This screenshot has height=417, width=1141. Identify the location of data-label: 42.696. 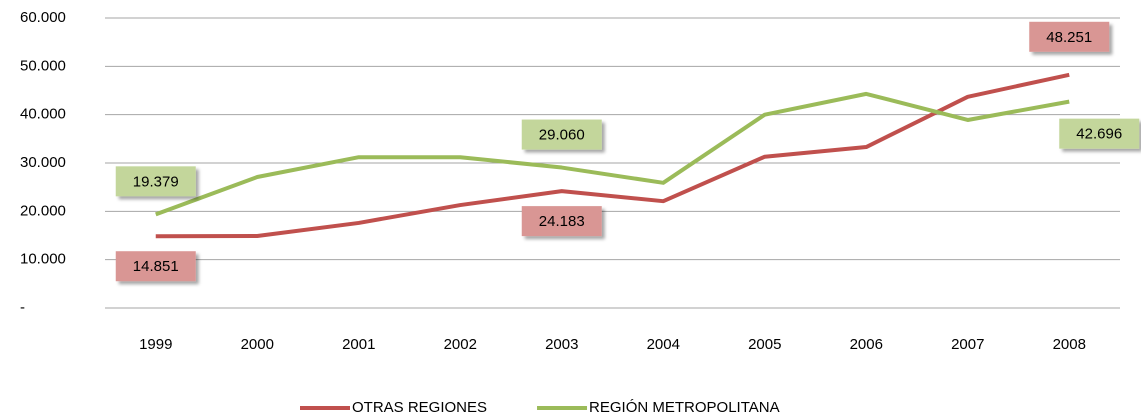
(1099, 133).